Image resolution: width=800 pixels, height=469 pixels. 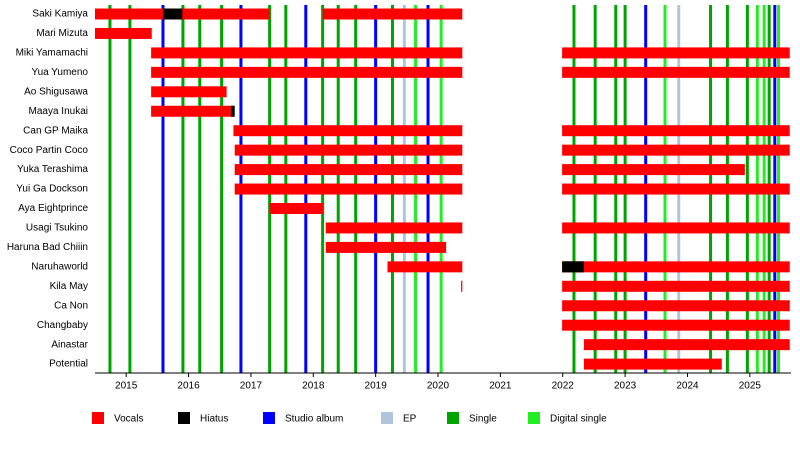 I want to click on member-label: Miki Yamamachi, so click(x=52, y=53).